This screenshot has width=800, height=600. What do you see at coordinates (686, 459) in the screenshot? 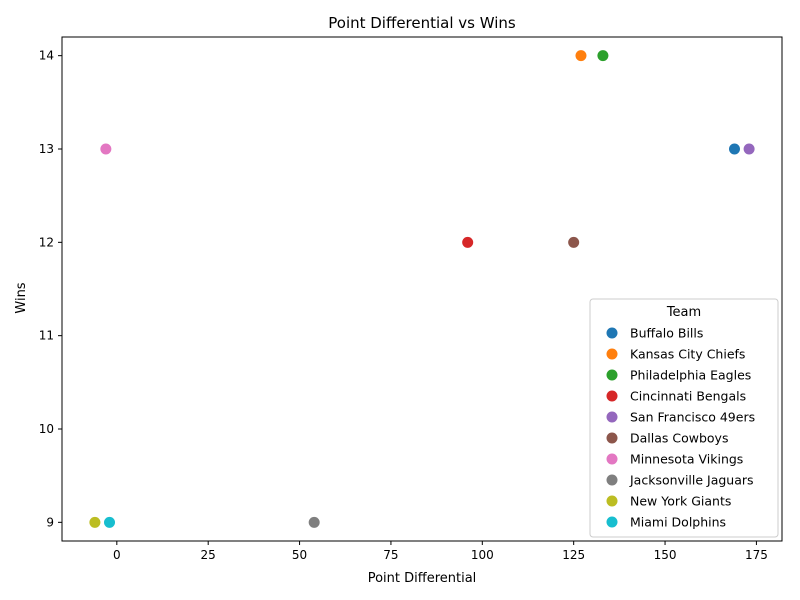
I see `legend-entry: Minnesota Vikings` at bounding box center [686, 459].